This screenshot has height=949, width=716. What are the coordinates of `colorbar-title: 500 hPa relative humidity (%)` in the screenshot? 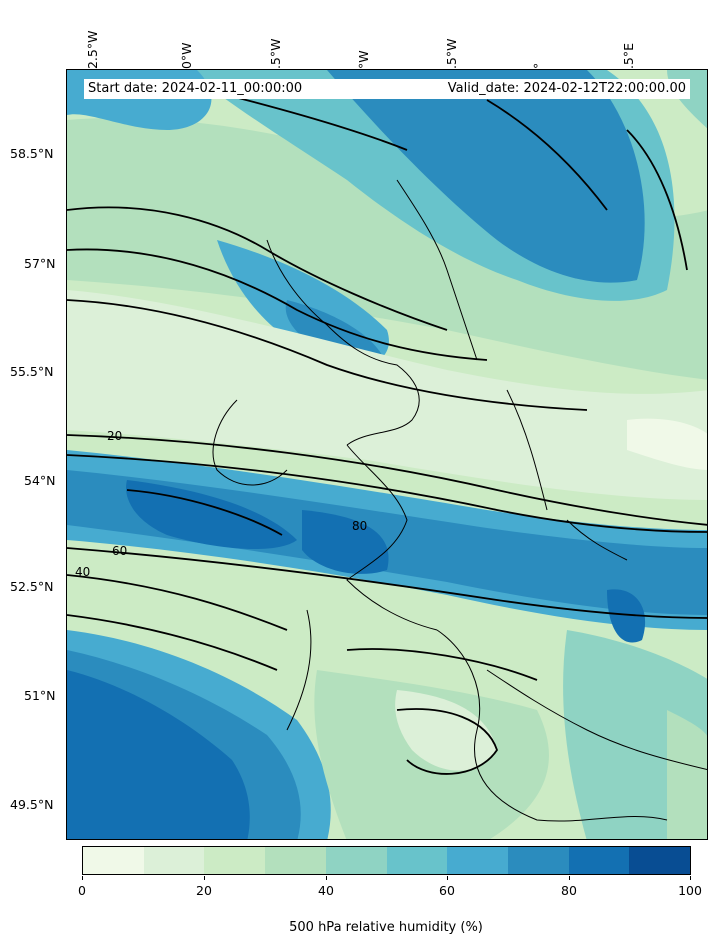 It's located at (386, 927).